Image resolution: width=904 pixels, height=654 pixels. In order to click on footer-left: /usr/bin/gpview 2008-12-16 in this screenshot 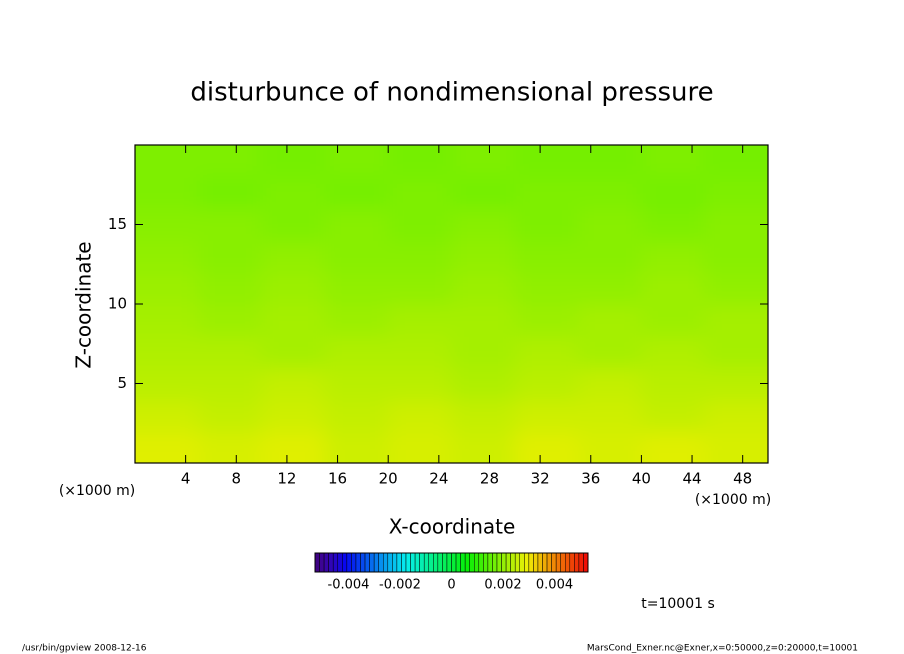, I will do `click(84, 649)`.